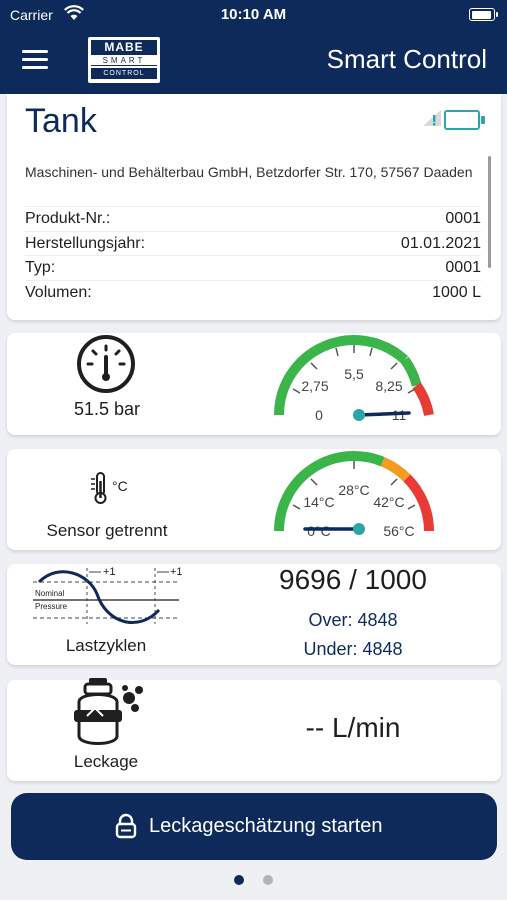 The height and width of the screenshot is (900, 507). Describe the element at coordinates (253, 292) in the screenshot. I see `info-row-volume: Volumen: 1000 L` at that location.